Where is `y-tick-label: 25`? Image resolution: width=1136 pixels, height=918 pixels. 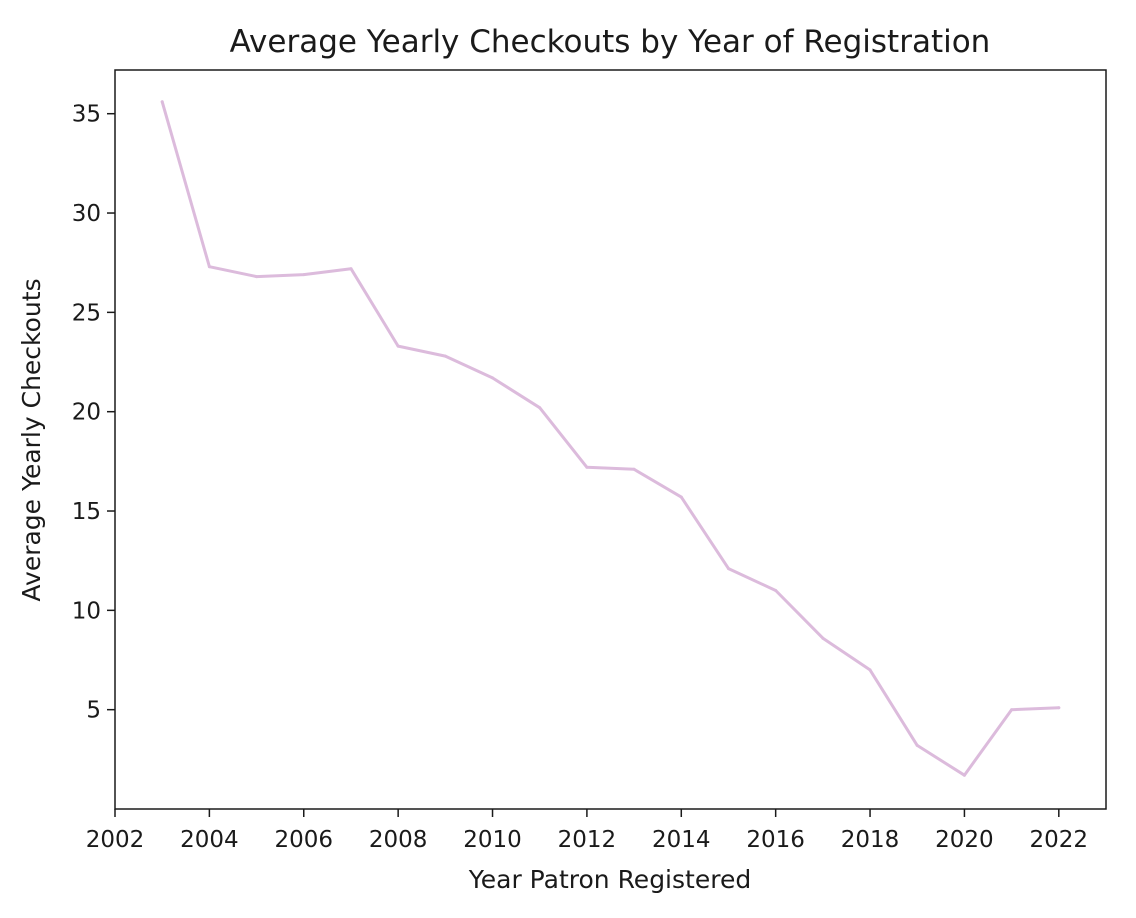
y-tick-label: 25 is located at coordinates (86, 313).